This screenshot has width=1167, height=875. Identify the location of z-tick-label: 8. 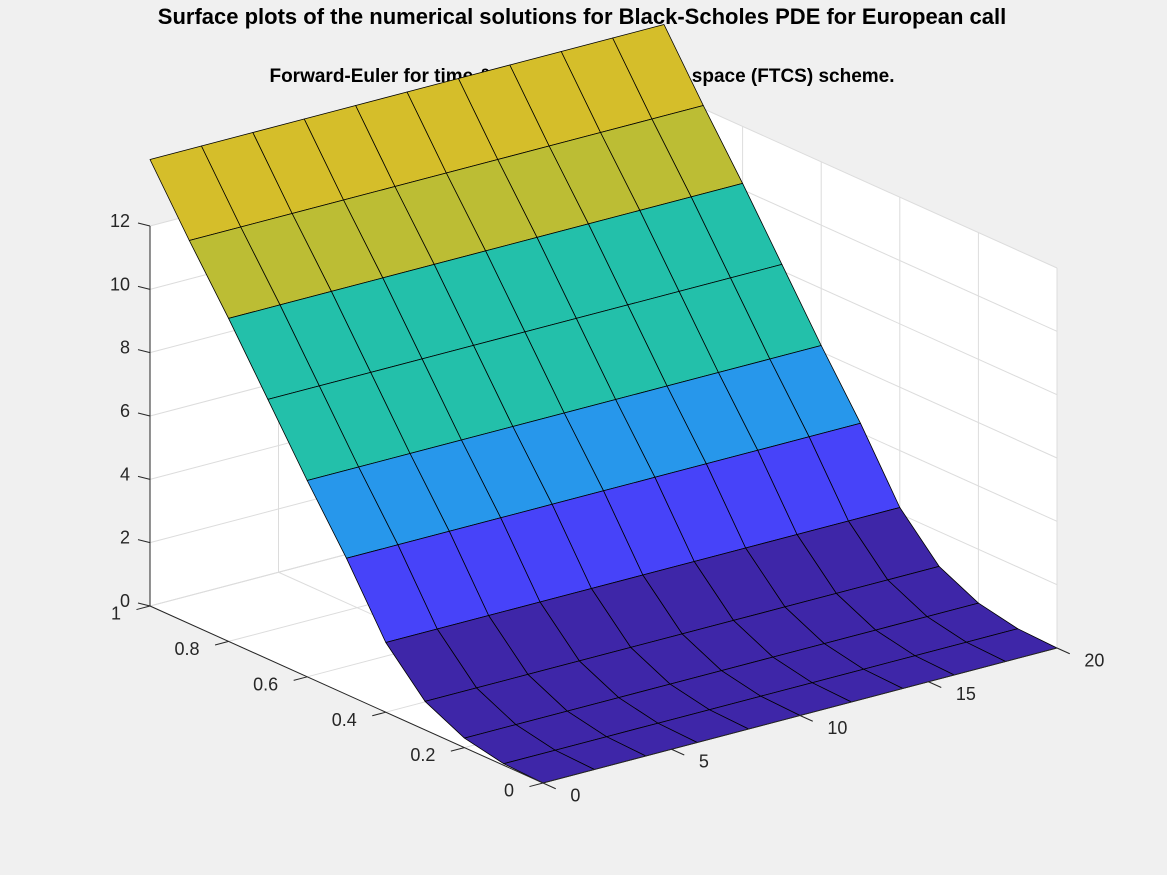
(125, 348).